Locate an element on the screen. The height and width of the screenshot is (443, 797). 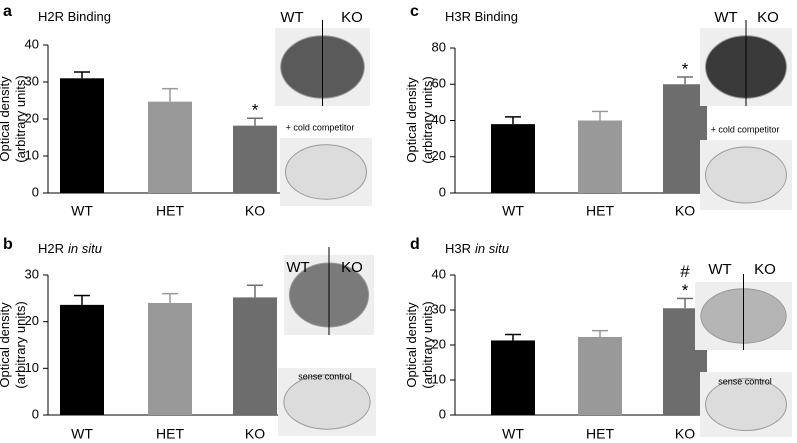
y-tick-label: 60 is located at coordinates (439, 83).